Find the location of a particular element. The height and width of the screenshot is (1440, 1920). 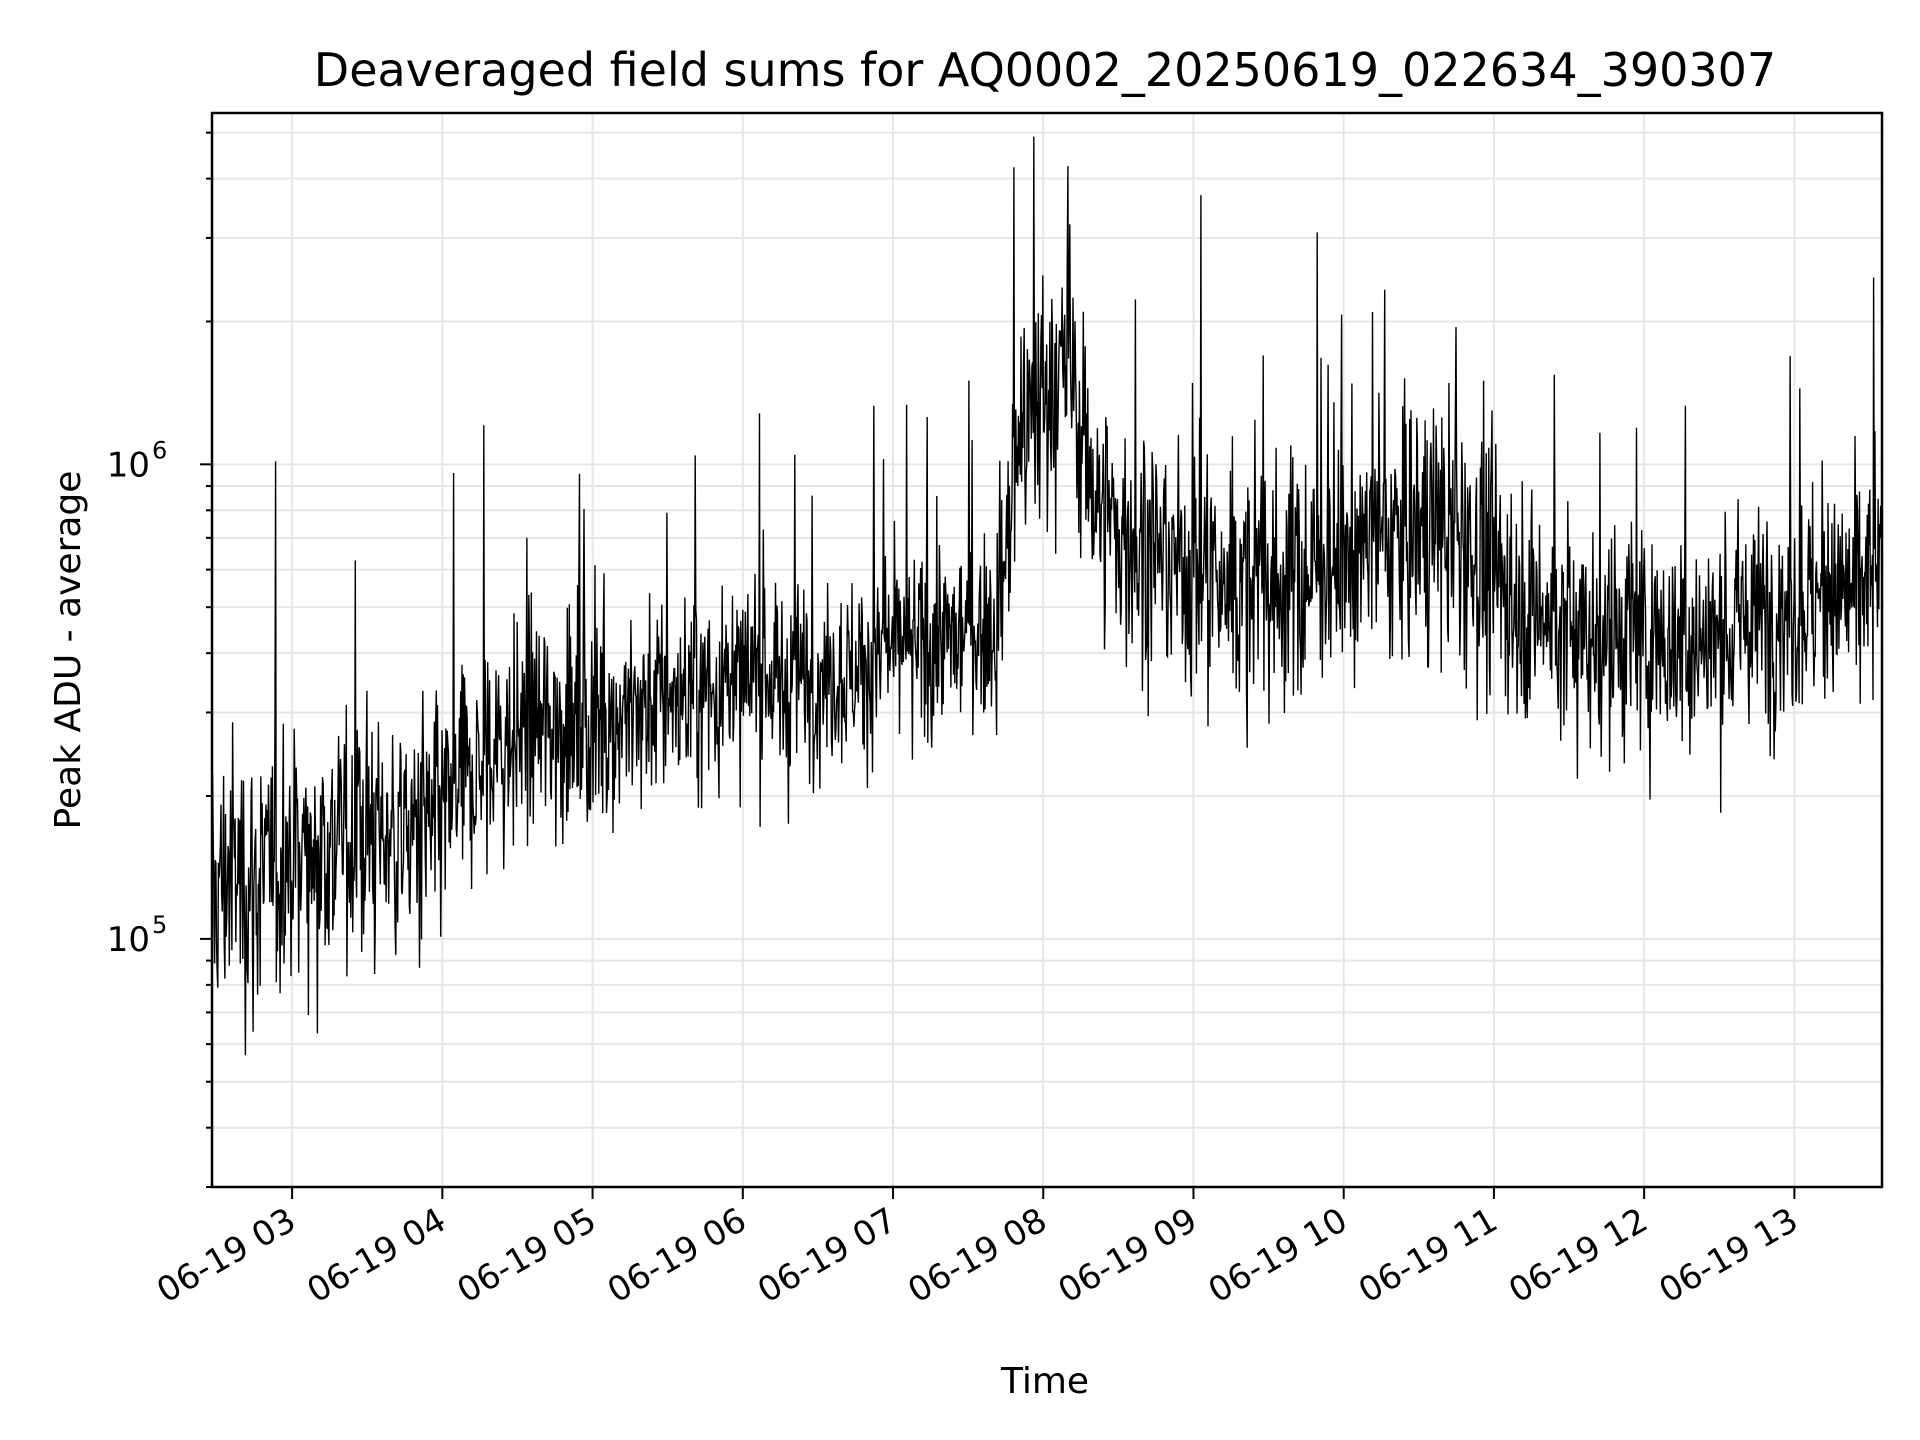

y-tick-exponent: 6 is located at coordinates (159, 450).